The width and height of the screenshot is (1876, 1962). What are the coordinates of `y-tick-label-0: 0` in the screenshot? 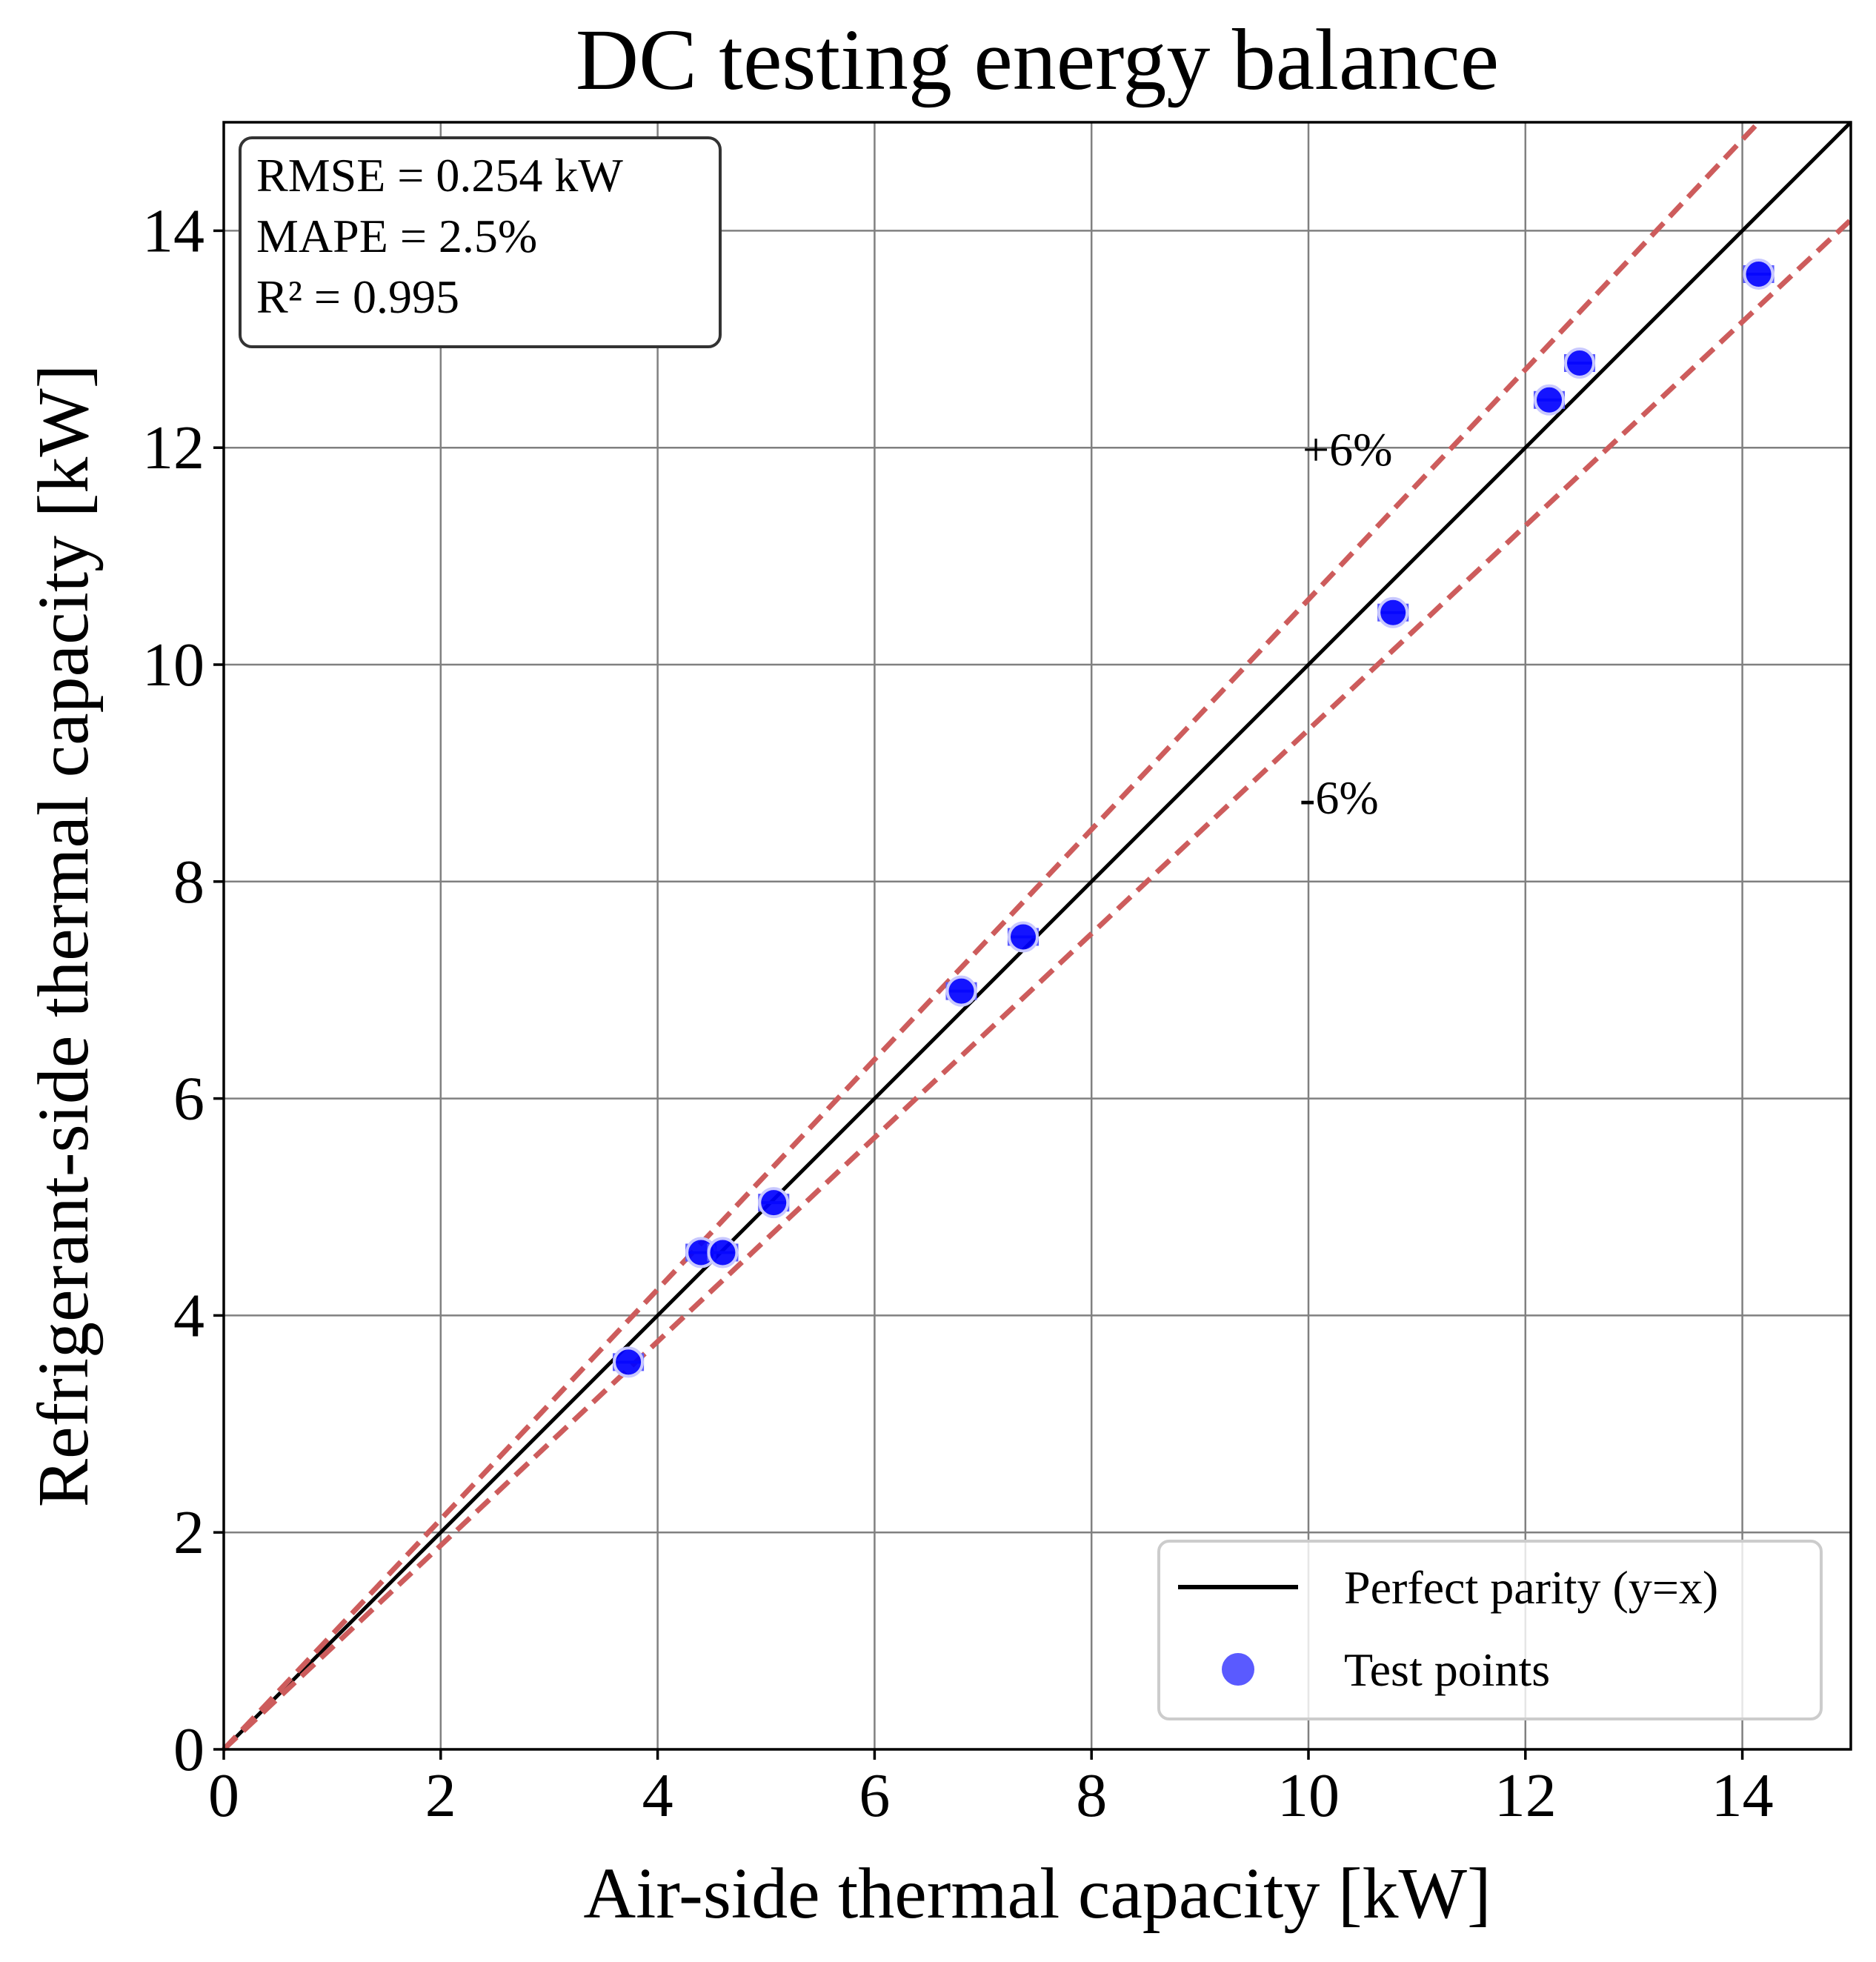 It's located at (188, 1749).